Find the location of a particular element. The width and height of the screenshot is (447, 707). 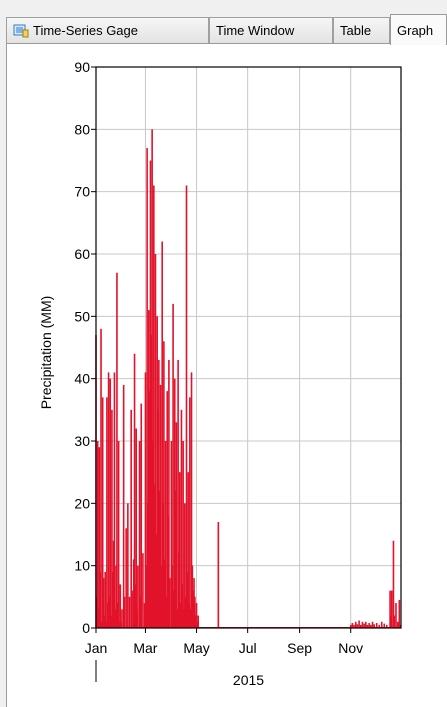

x-tick-label: May is located at coordinates (196, 648).